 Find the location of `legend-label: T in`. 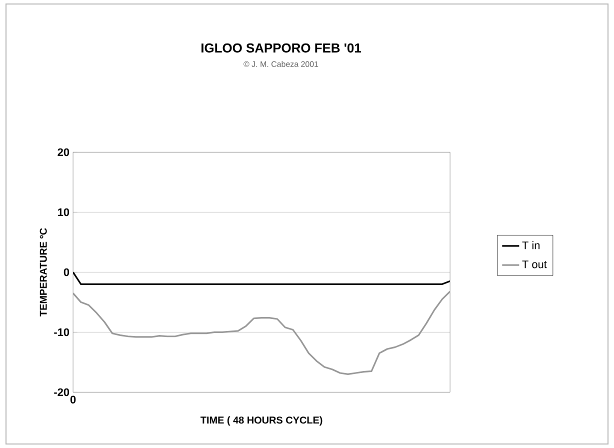

legend-label: T in is located at coordinates (531, 245).